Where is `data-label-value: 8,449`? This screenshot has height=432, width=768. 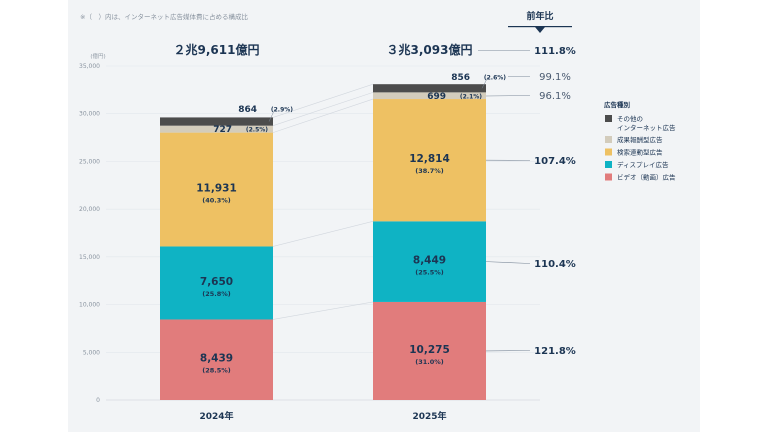 data-label-value: 8,449 is located at coordinates (429, 261).